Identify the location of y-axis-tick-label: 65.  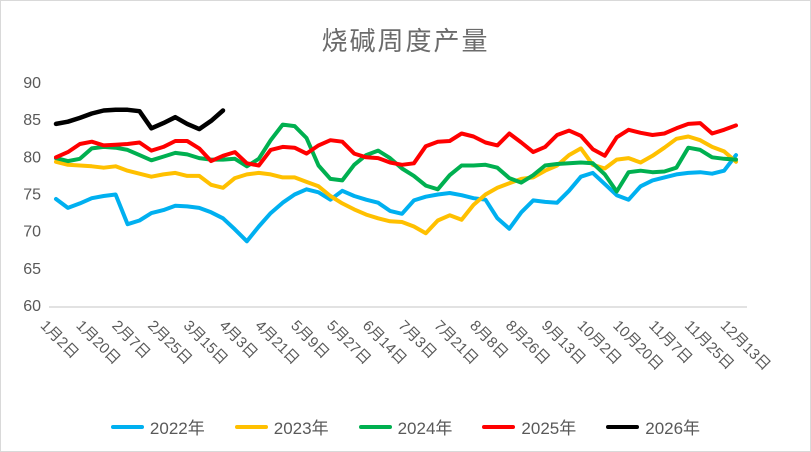
(32, 269).